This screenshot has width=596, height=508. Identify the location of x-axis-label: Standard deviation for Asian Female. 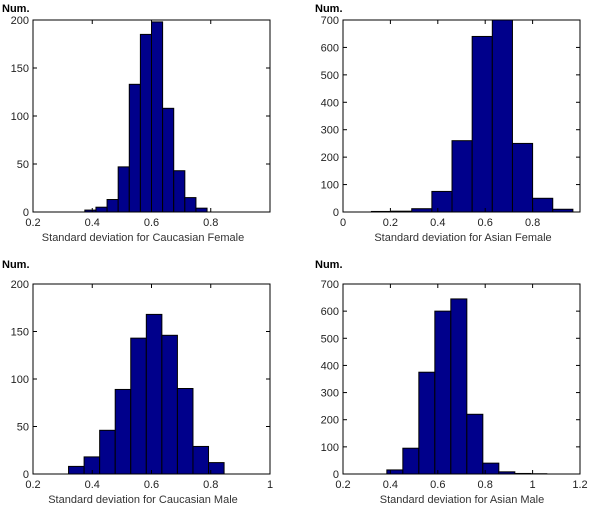
(462, 238).